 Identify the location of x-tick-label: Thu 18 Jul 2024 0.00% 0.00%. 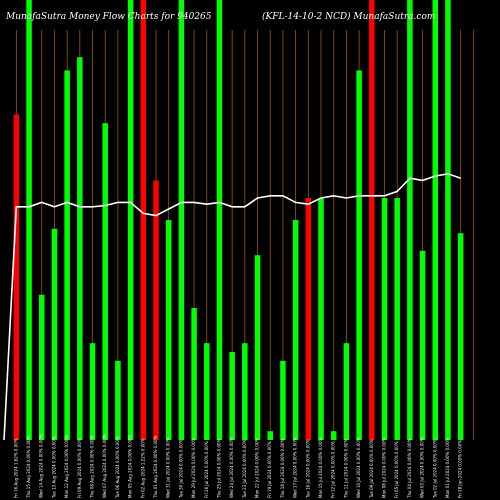
(282, 468).